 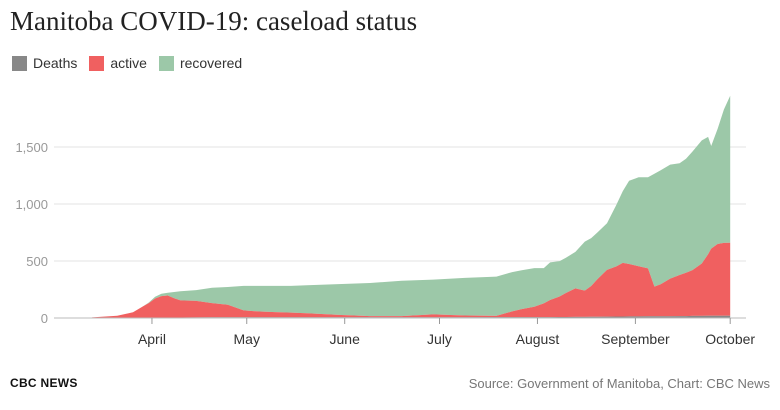 I want to click on x-tick-label: June, so click(x=345, y=339).